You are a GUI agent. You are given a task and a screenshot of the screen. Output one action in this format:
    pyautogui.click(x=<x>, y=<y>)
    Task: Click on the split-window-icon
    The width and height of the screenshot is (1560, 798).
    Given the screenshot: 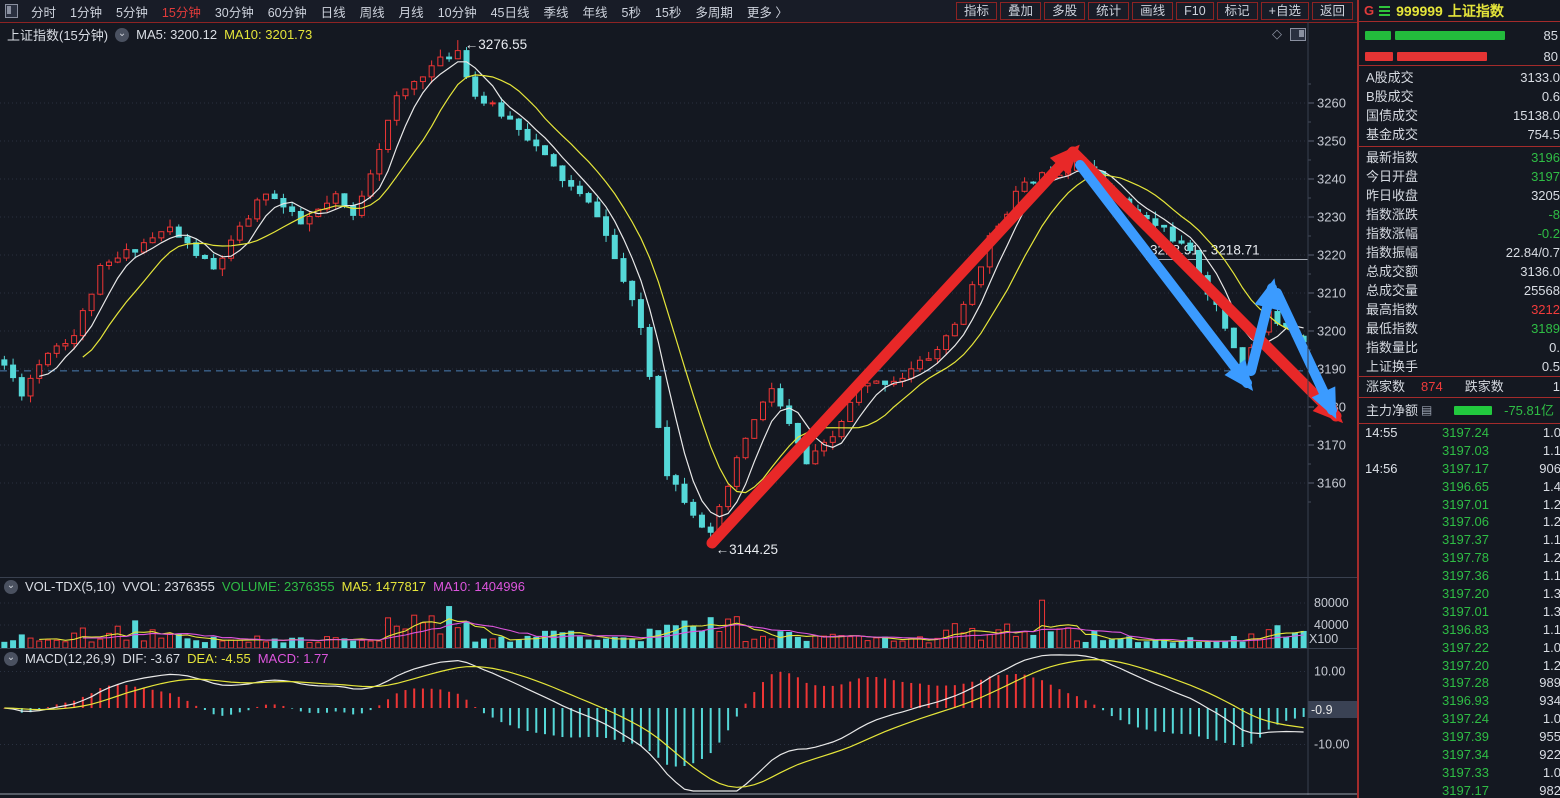 What is the action you would take?
    pyautogui.click(x=1298, y=34)
    